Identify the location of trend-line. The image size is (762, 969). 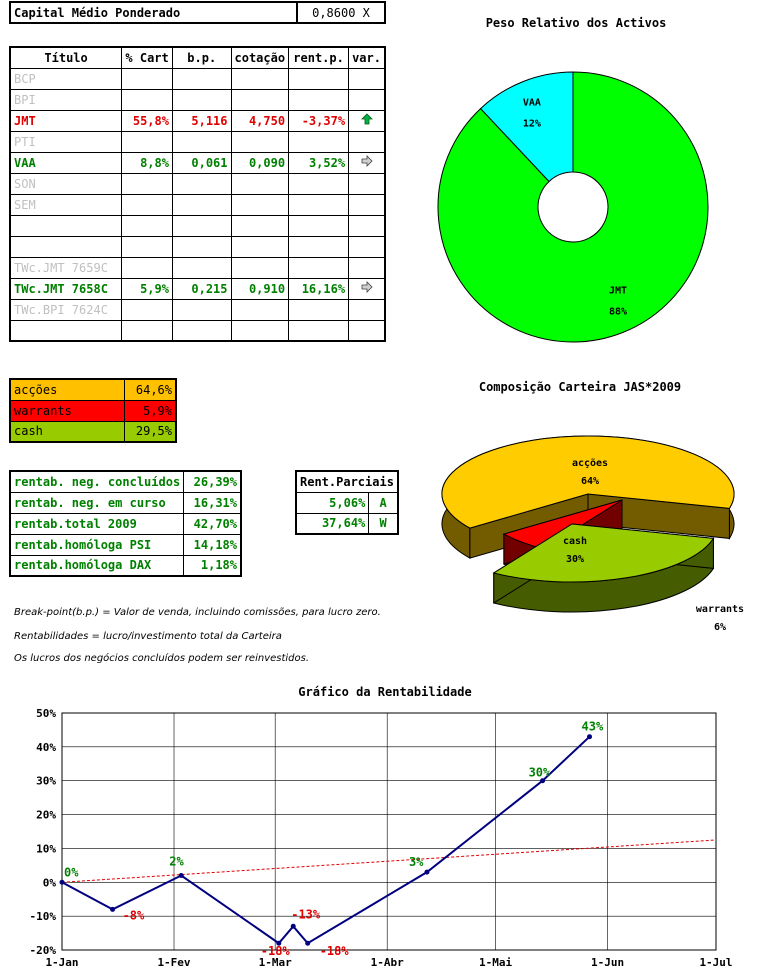
(389, 861).